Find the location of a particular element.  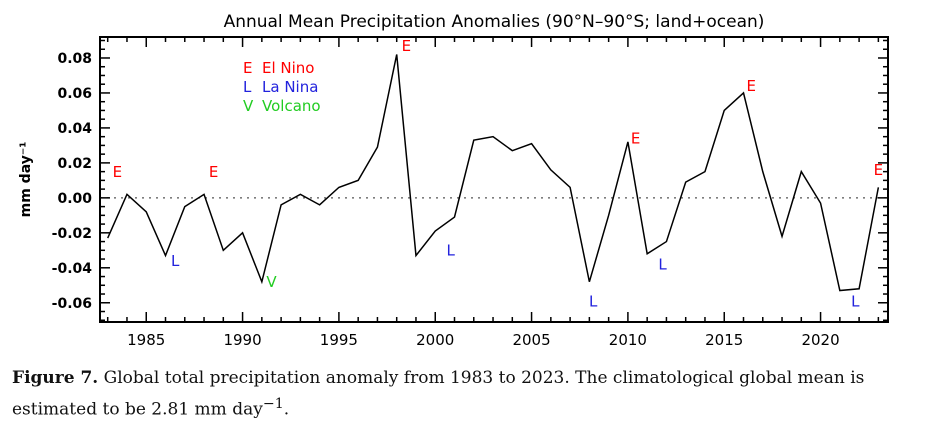

event-annotation: V is located at coordinates (271, 282).